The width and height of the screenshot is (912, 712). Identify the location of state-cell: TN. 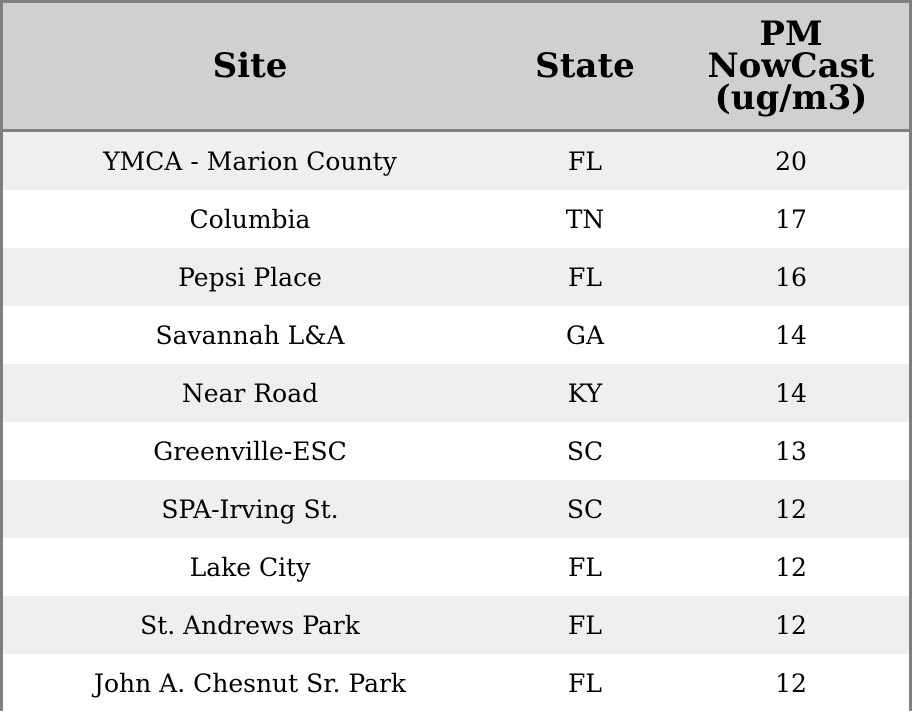
(585, 219).